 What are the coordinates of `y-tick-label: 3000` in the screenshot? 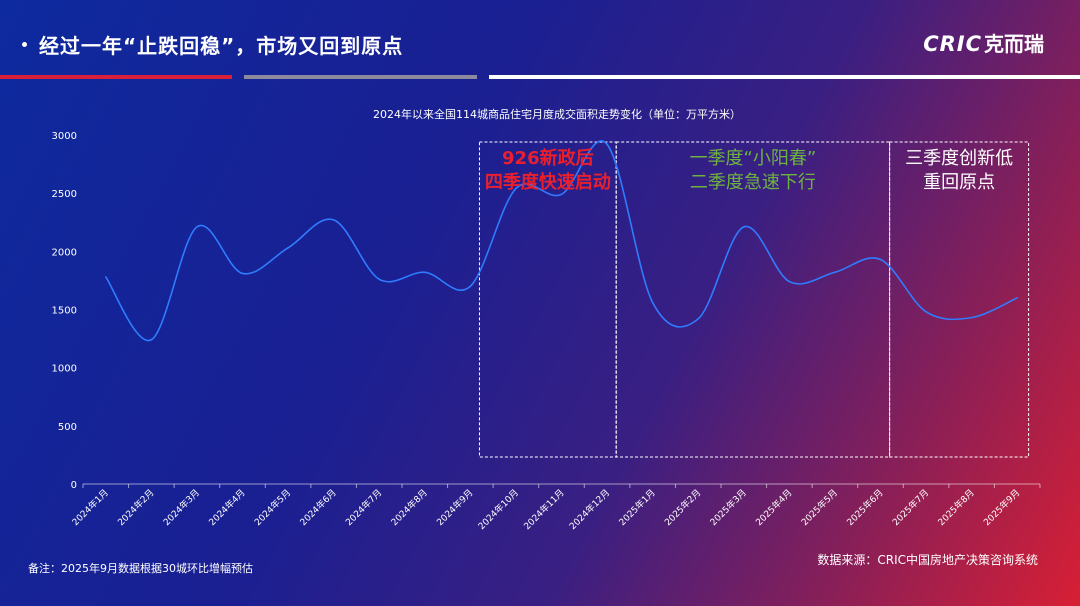 It's located at (64, 136).